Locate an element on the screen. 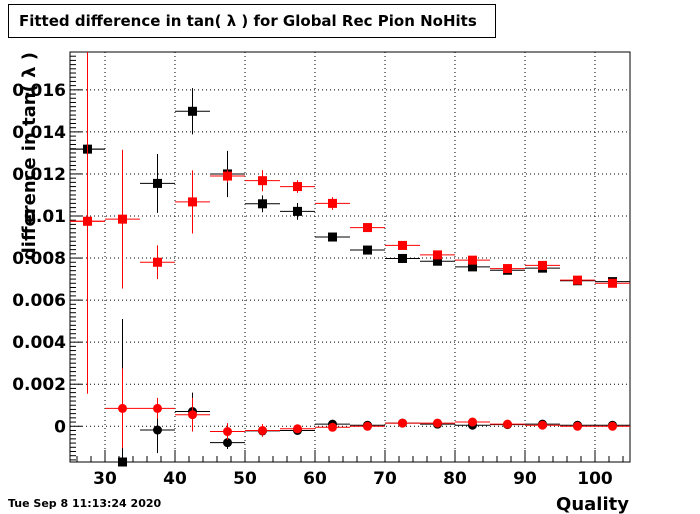 The image size is (700, 514). y-tick-label: 0.01 is located at coordinates (45, 217).